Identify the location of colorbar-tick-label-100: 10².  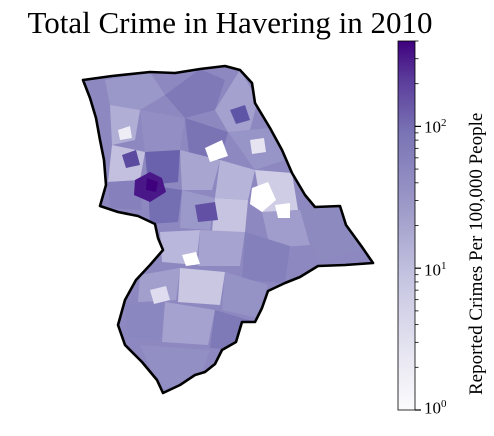
(435, 127).